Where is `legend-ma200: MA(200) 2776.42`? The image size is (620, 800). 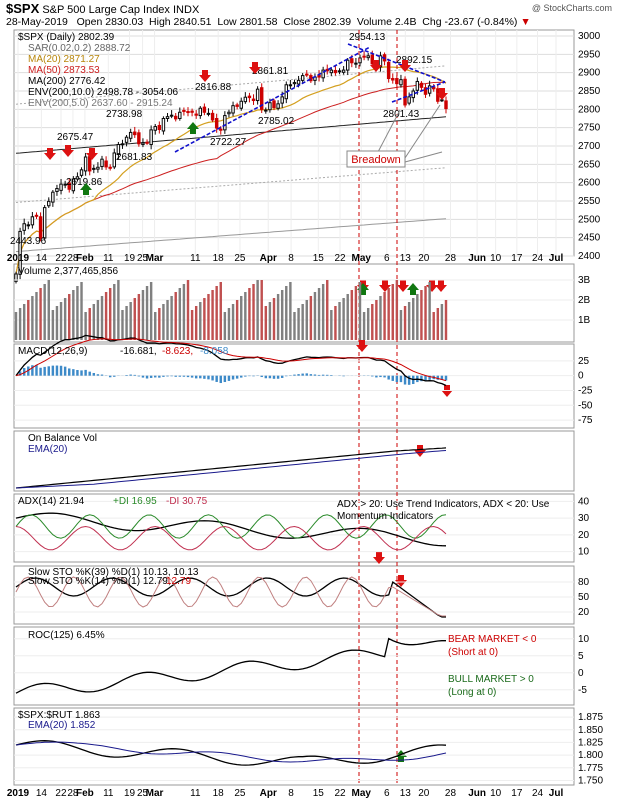
legend-ma200: MA(200) 2776.42 is located at coordinates (67, 81).